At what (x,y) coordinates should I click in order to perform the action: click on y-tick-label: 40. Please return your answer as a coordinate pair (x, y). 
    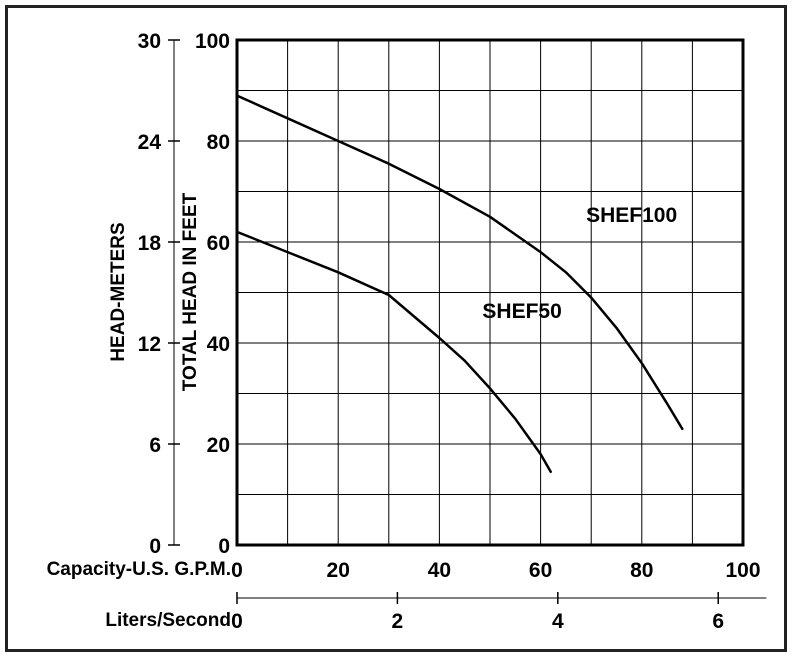
    Looking at the image, I should click on (218, 344).